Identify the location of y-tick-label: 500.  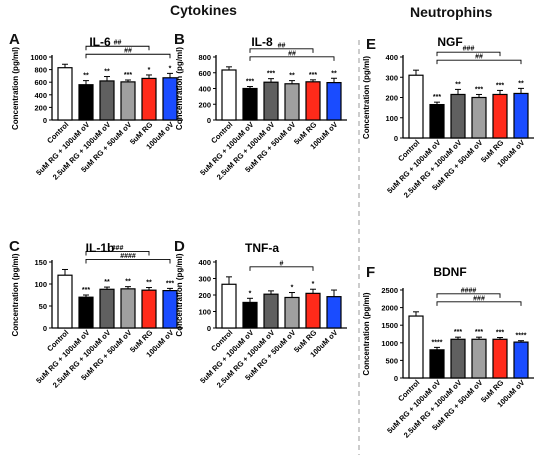
(391, 360).